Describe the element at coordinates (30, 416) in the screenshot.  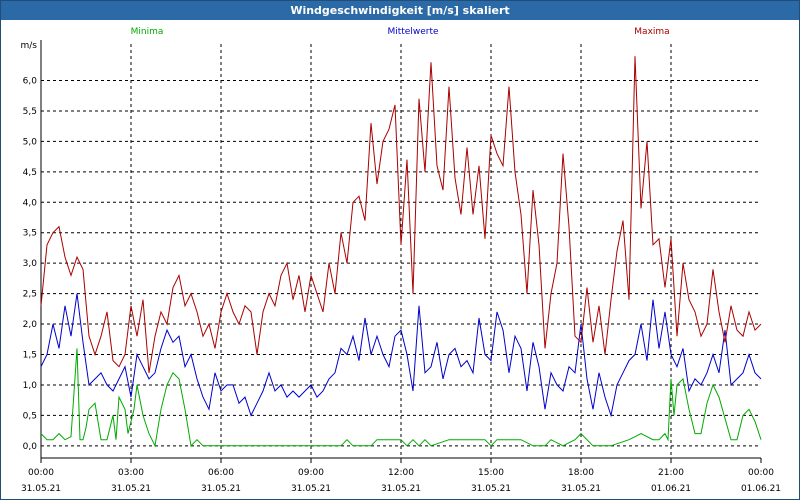
I see `y-tick-label: 0,5` at that location.